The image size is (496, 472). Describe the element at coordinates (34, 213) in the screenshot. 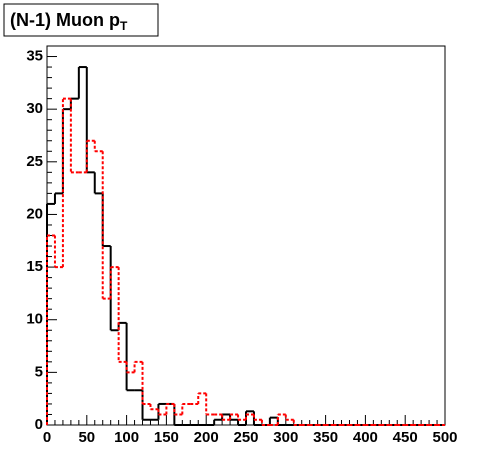

I see `y-tick-label: 20` at that location.